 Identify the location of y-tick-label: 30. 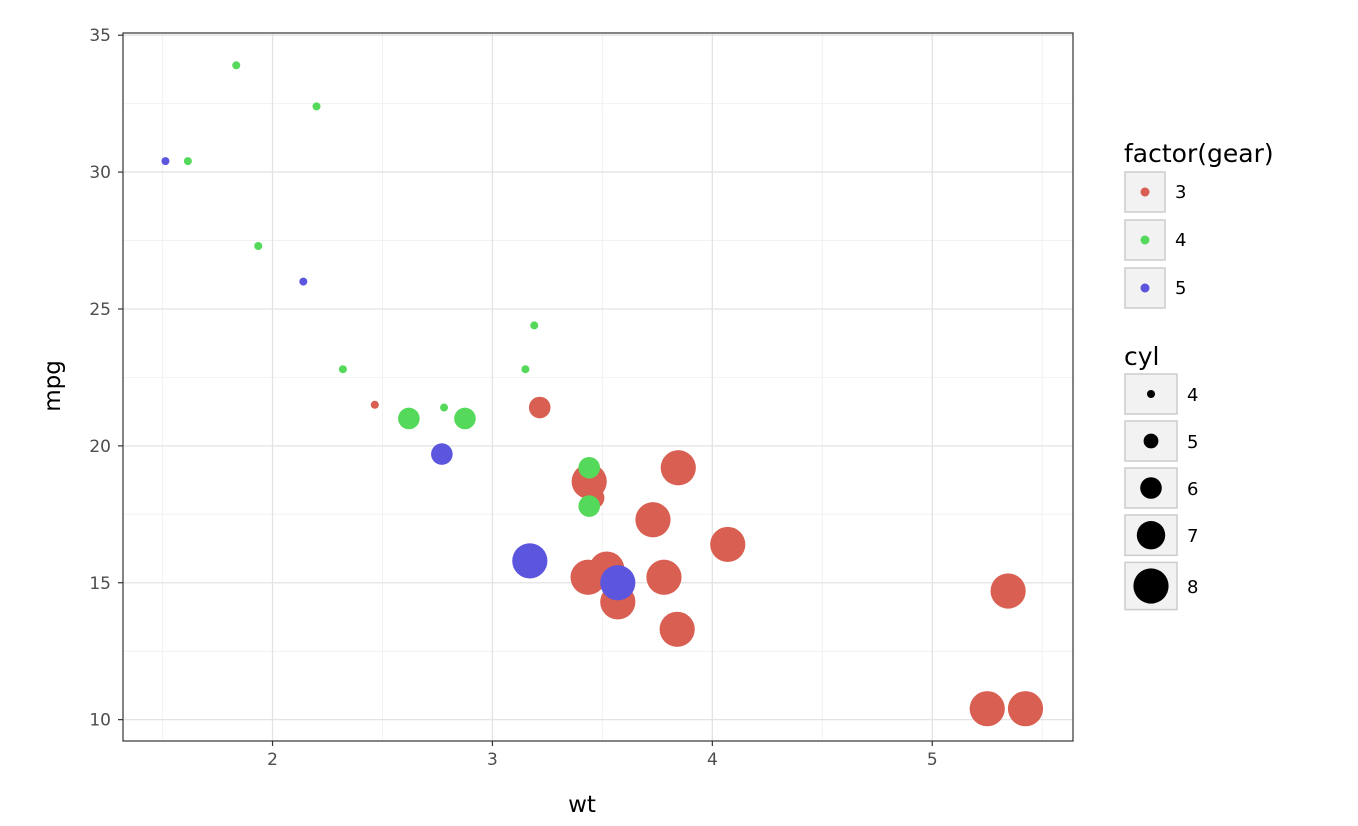
(100, 173).